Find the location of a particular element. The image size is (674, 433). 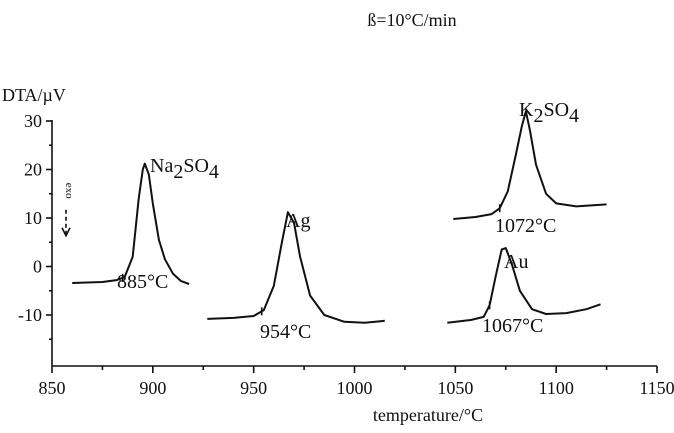

series-label-text: K is located at coordinates (526, 110).